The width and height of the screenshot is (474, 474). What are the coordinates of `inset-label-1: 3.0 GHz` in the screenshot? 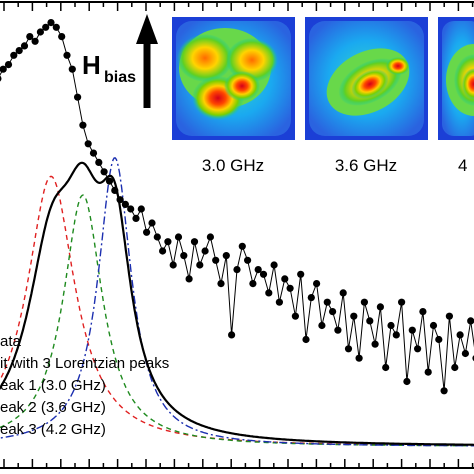 It's located at (233, 165).